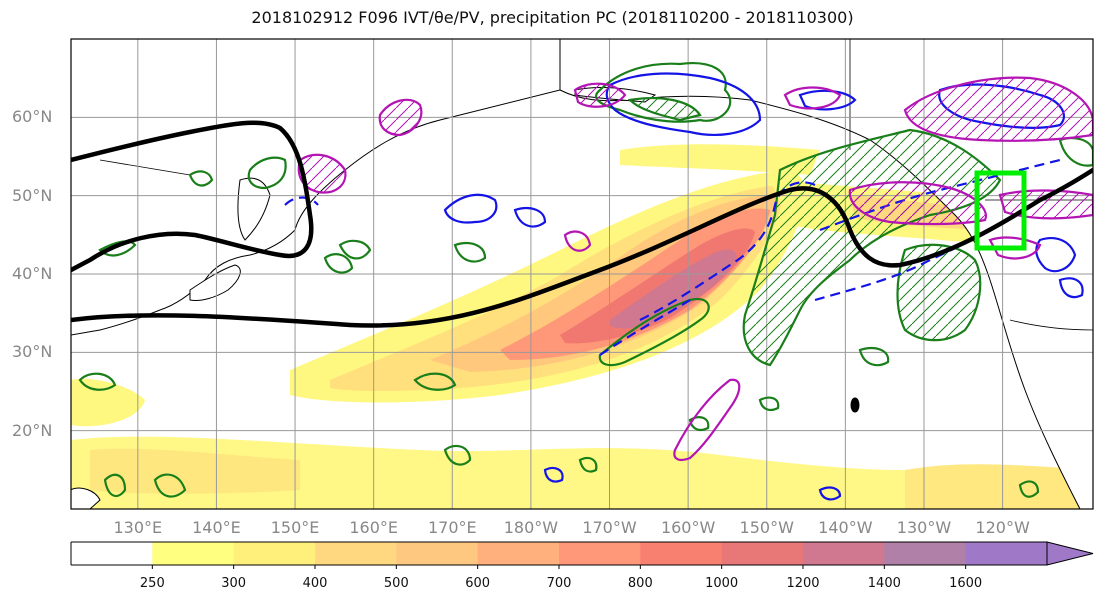 This screenshot has height=603, width=1105. I want to click on colorbar-tick-label: 1200, so click(803, 583).